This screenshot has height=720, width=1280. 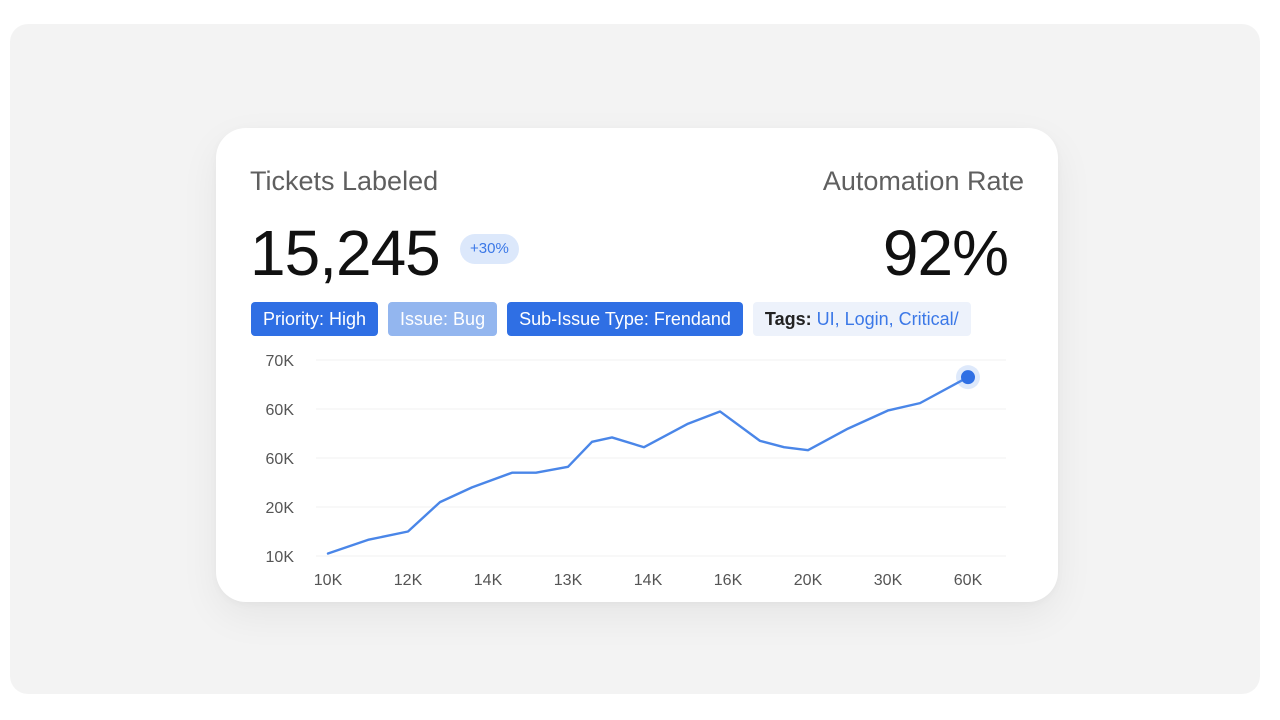 I want to click on last-point-marker, so click(x=968, y=377).